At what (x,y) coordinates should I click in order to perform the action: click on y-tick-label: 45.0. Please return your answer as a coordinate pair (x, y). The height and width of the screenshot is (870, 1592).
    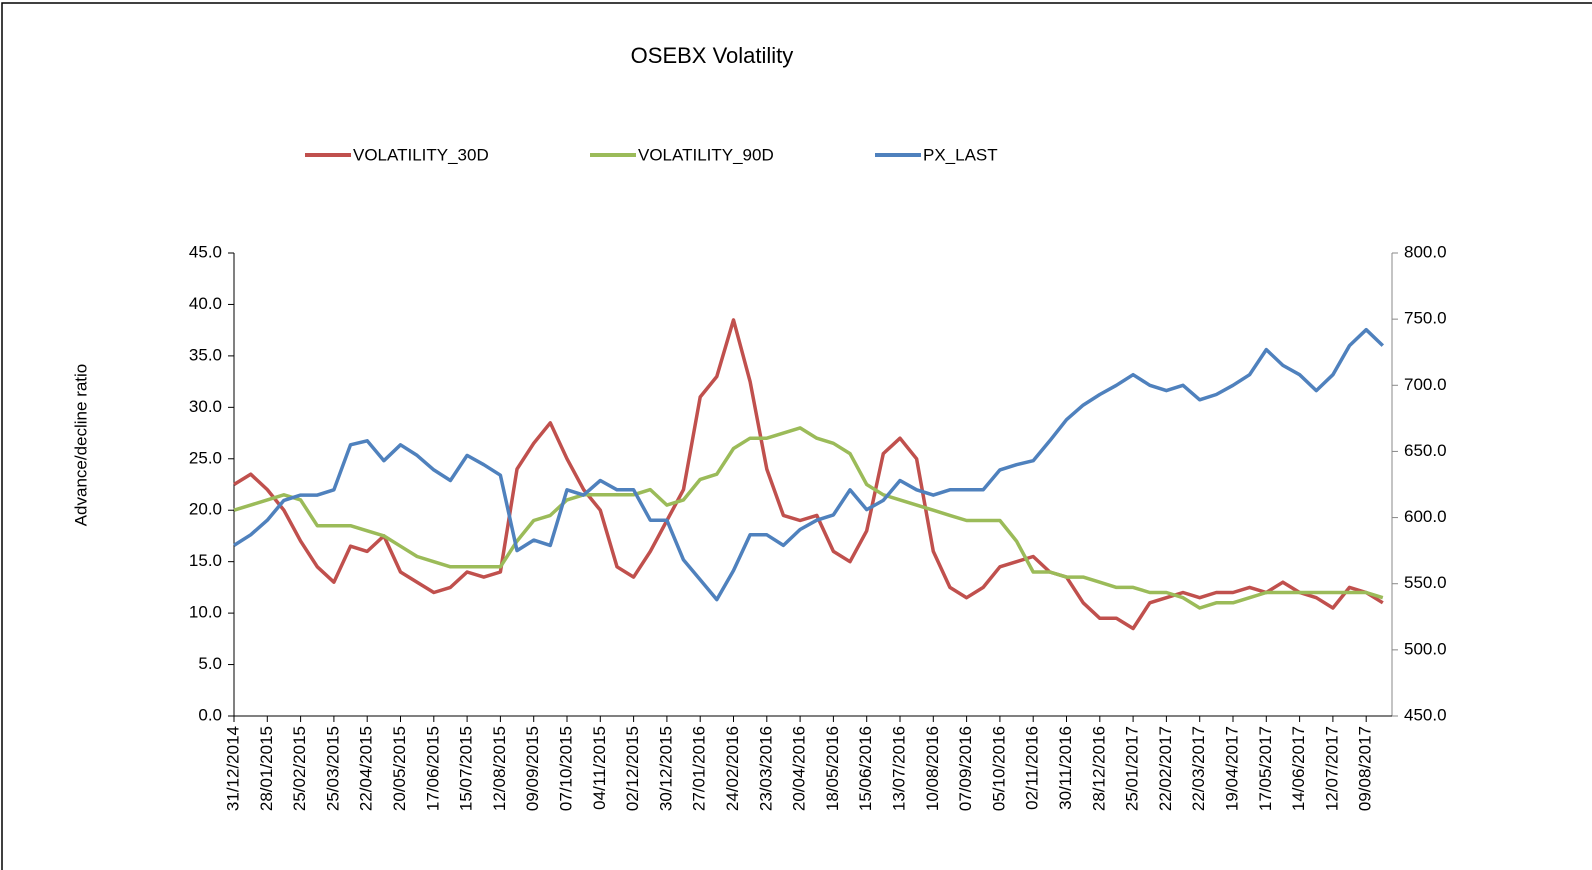
    Looking at the image, I should click on (205, 251).